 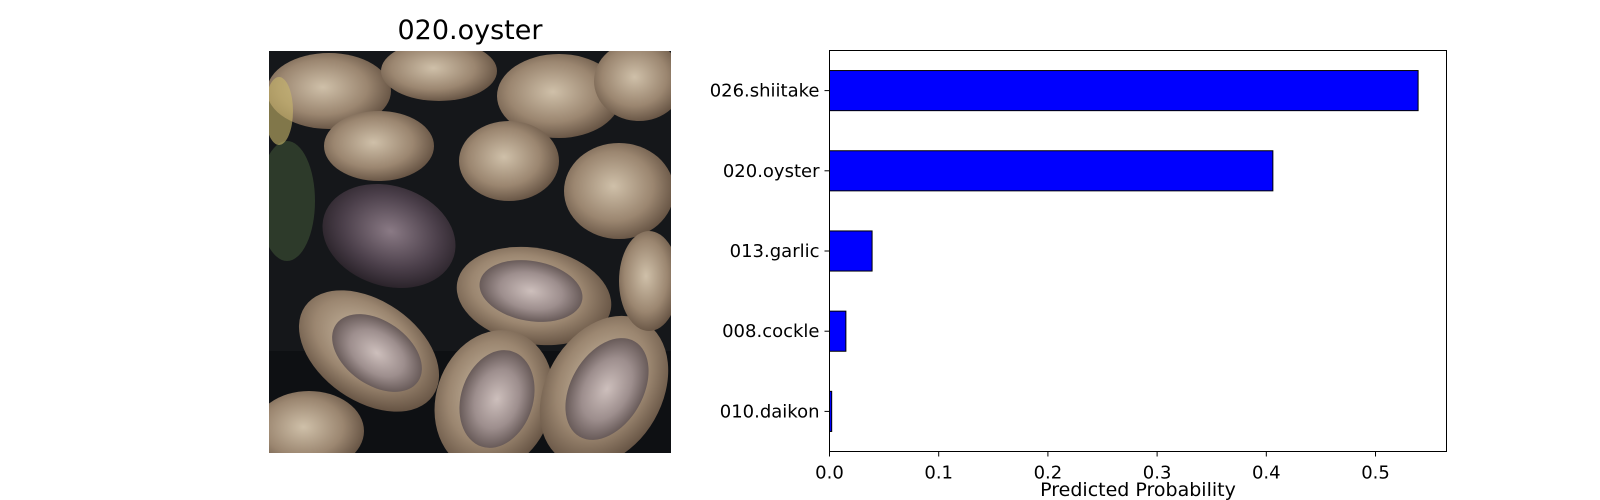 What do you see at coordinates (838, 331) in the screenshot?
I see `bar-008-cockle` at bounding box center [838, 331].